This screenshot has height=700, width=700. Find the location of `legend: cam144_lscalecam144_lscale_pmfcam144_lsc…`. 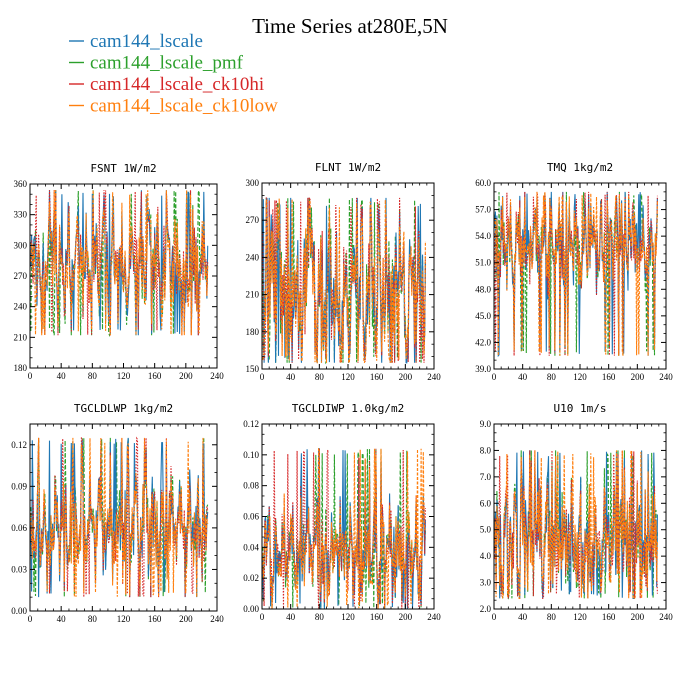

legend: cam144_lscalecam144_lscale_pmfcam144_lsc… is located at coordinates (173, 74).